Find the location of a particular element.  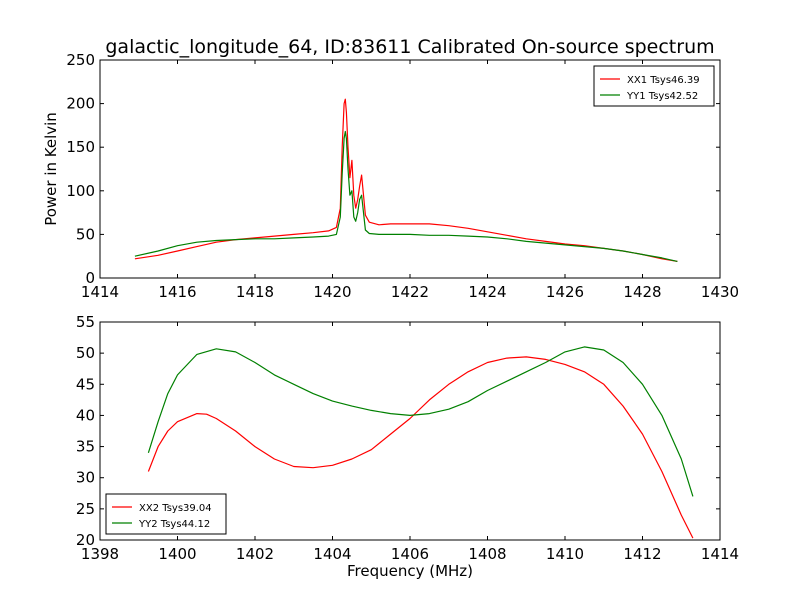

y-tick-label: 20 is located at coordinates (85, 540).